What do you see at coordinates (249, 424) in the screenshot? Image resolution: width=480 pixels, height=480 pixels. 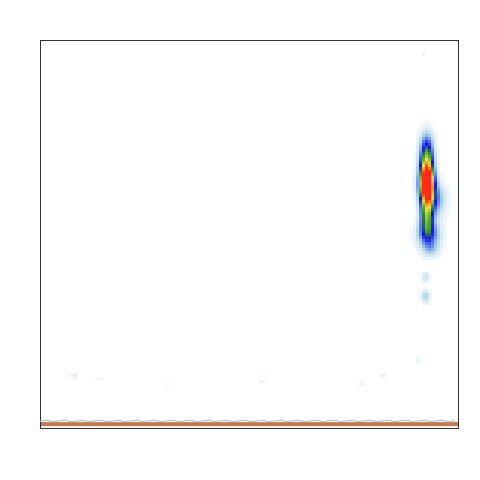 I see `baseline-strip` at bounding box center [249, 424].